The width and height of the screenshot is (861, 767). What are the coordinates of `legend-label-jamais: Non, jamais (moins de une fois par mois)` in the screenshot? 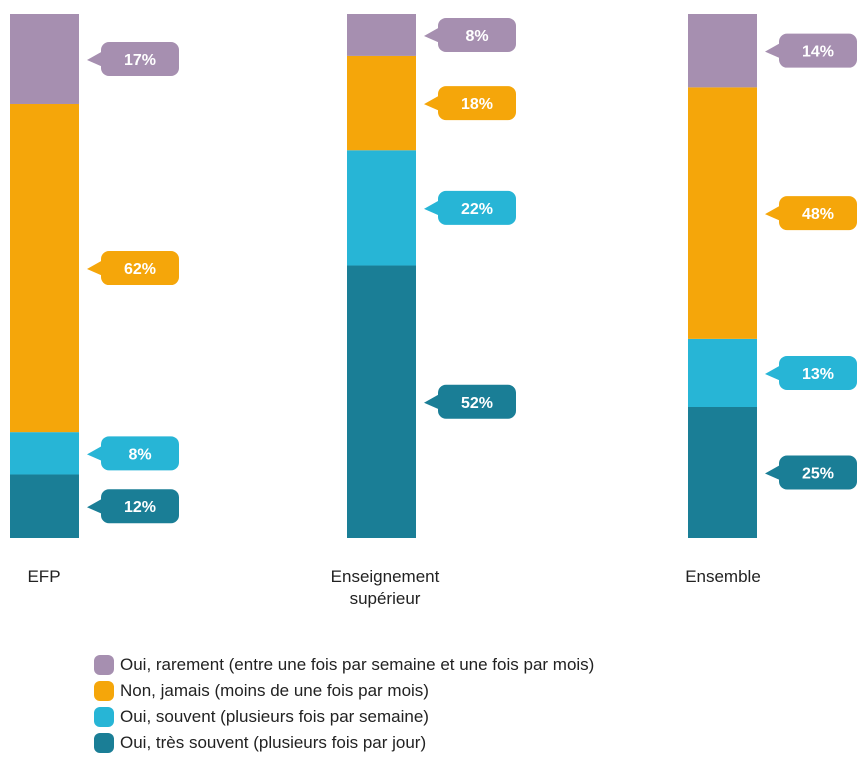 It's located at (274, 690).